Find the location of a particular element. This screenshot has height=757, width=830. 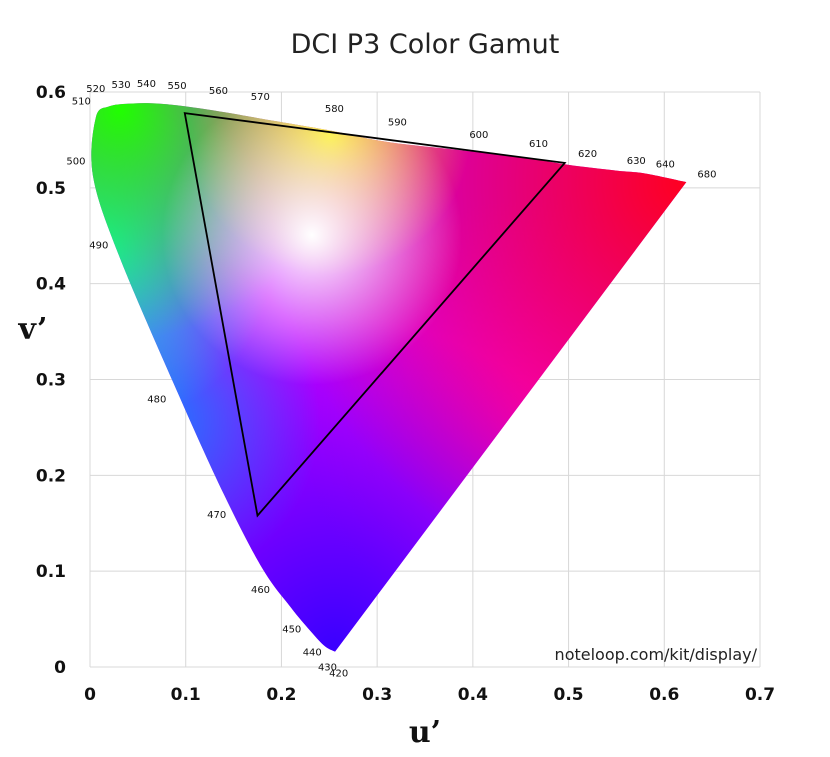

y-tick-label: 0.1 is located at coordinates (51, 572).